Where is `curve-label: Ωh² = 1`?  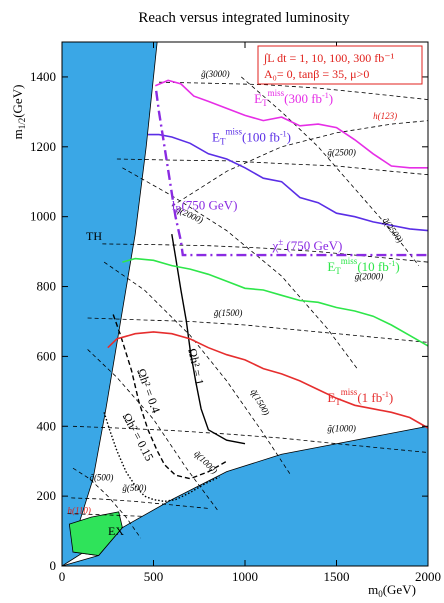
curve-label: Ωh² = 1 is located at coordinates (195, 366).